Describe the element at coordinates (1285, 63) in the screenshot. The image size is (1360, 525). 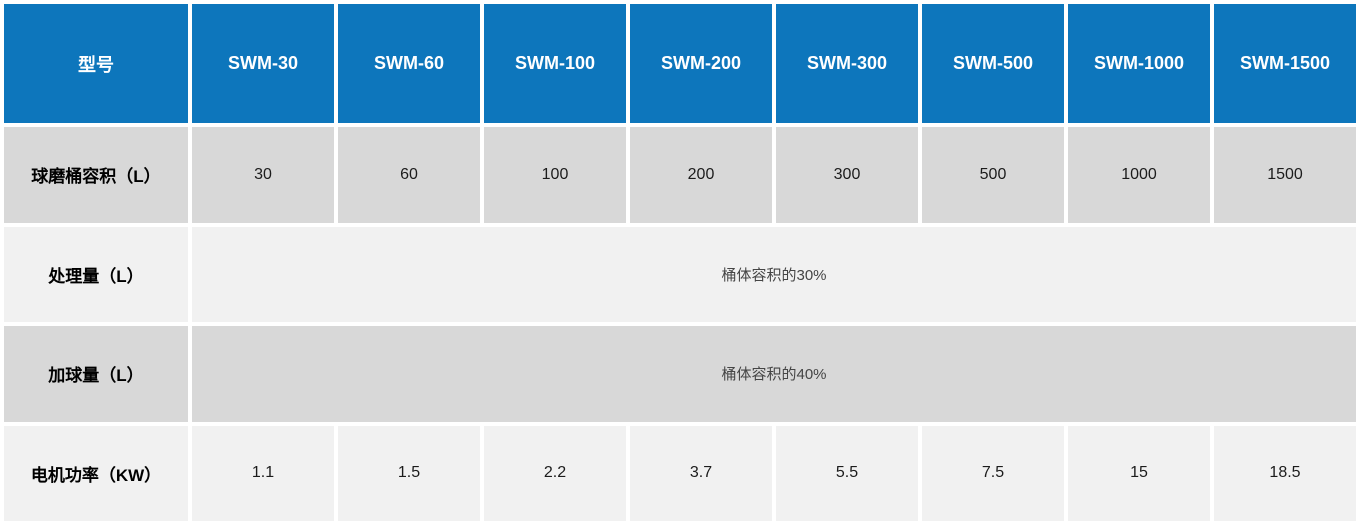
I see `header-cell-swm-1500: SWM-1500` at that location.